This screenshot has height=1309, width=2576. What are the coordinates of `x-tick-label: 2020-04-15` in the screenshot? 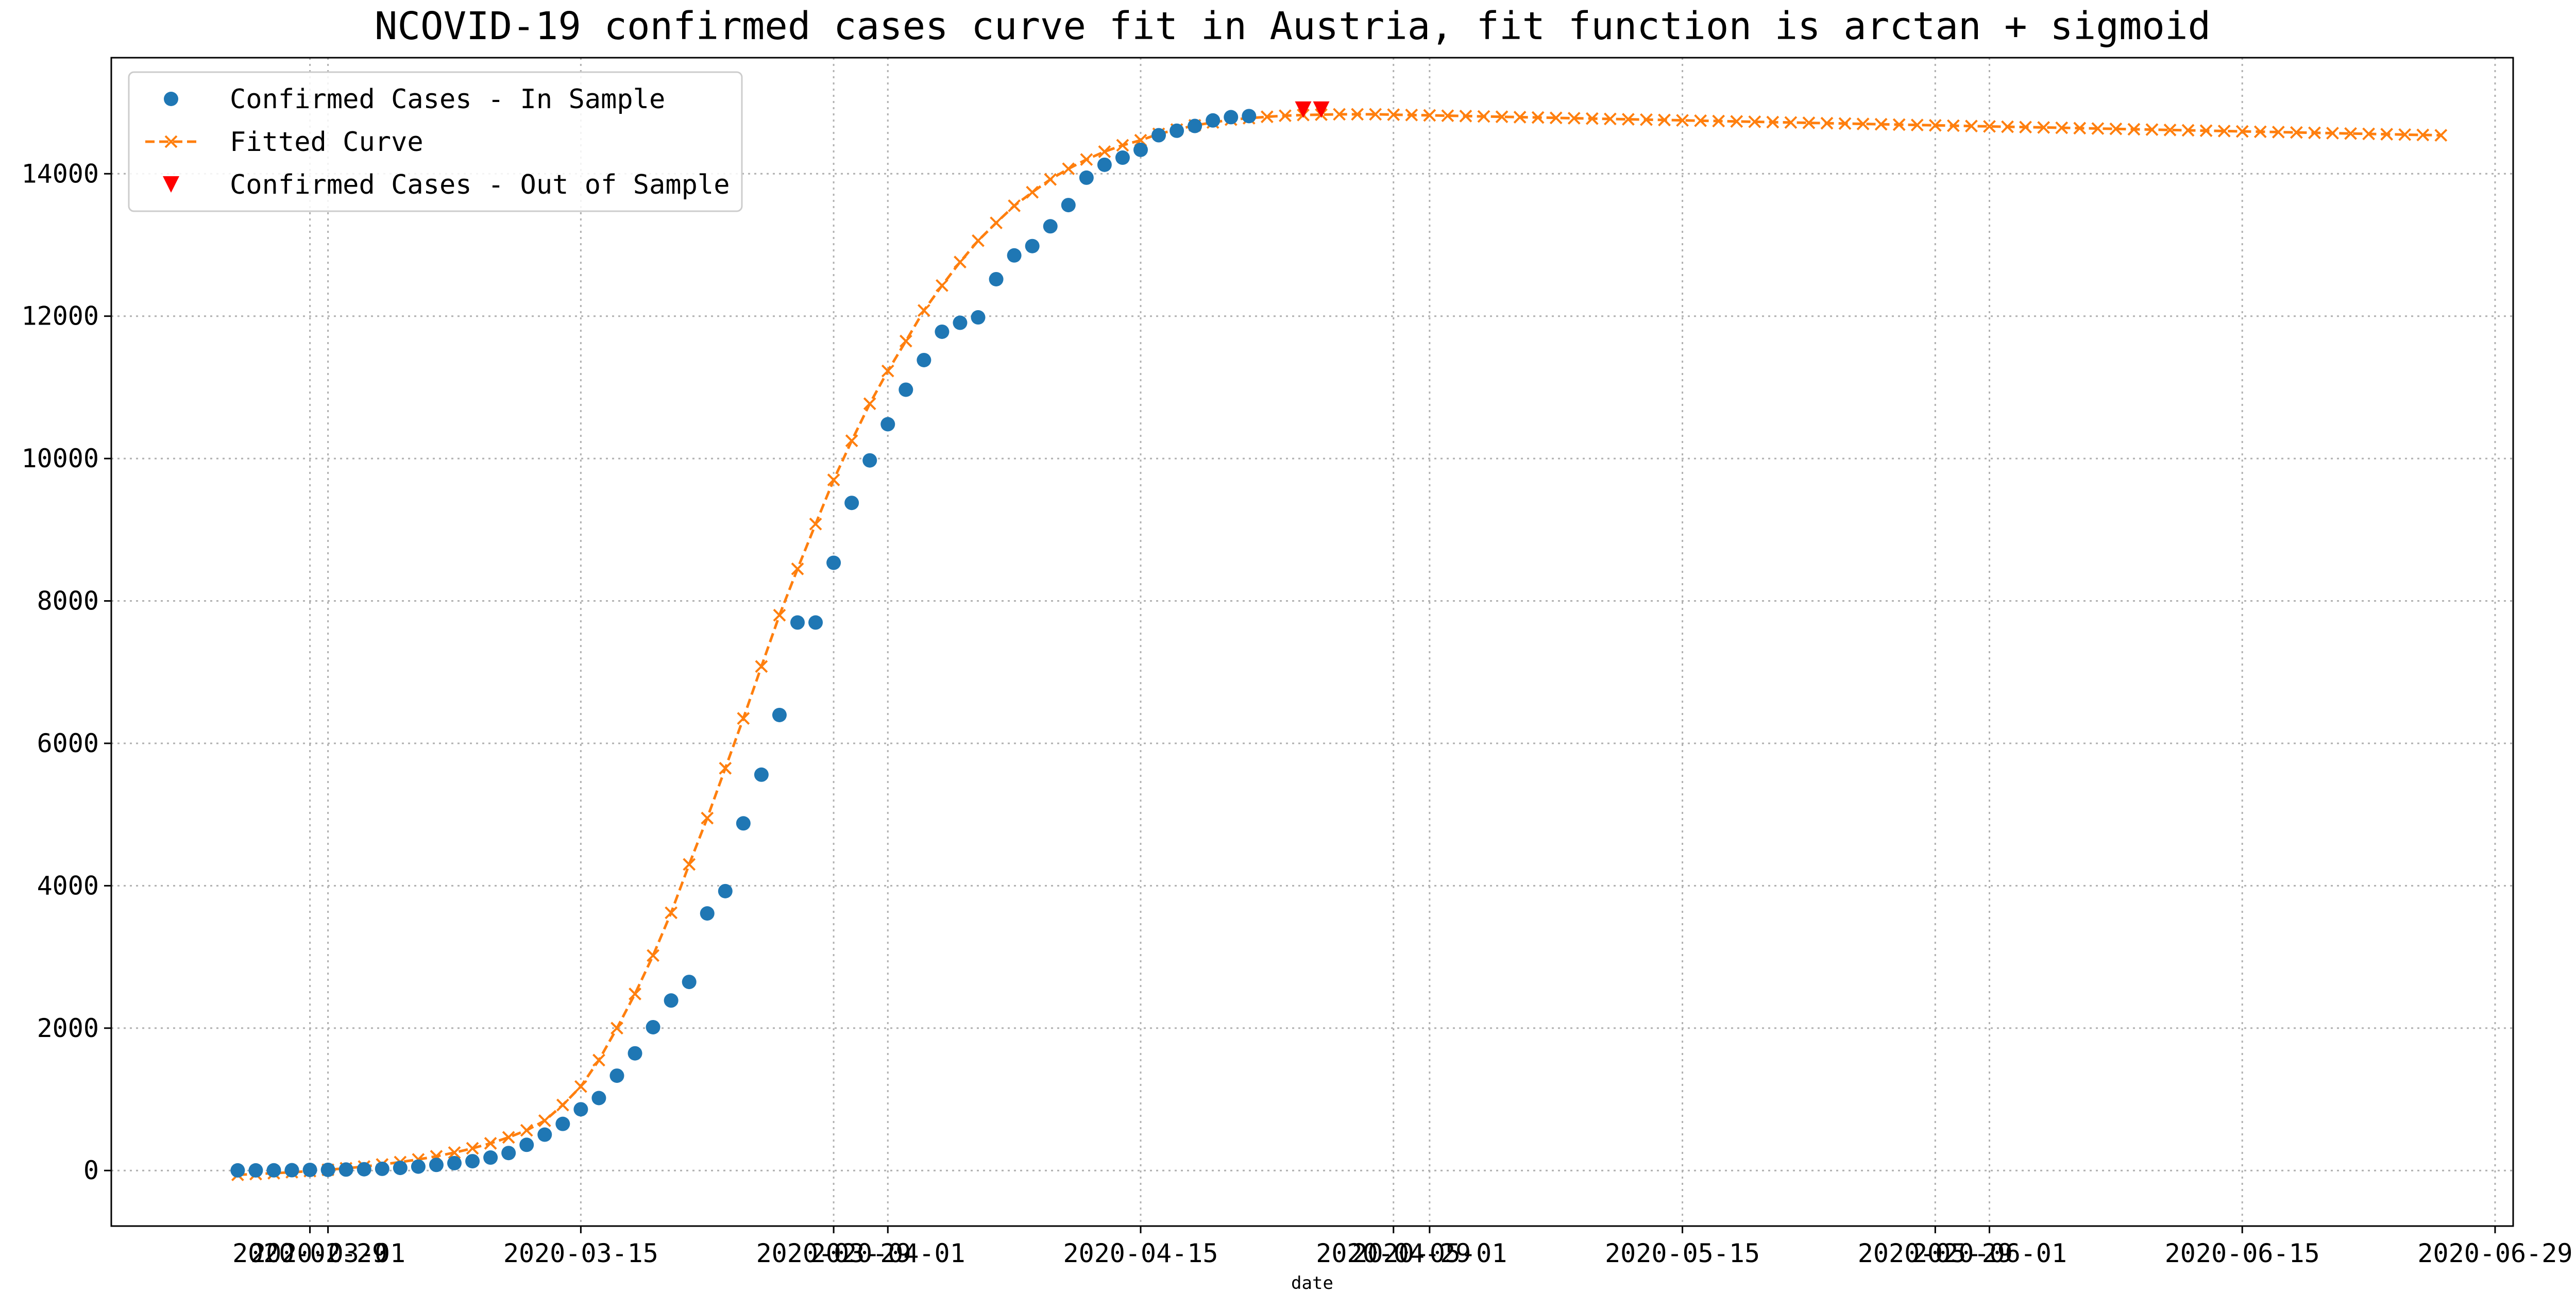 It's located at (1140, 1253).